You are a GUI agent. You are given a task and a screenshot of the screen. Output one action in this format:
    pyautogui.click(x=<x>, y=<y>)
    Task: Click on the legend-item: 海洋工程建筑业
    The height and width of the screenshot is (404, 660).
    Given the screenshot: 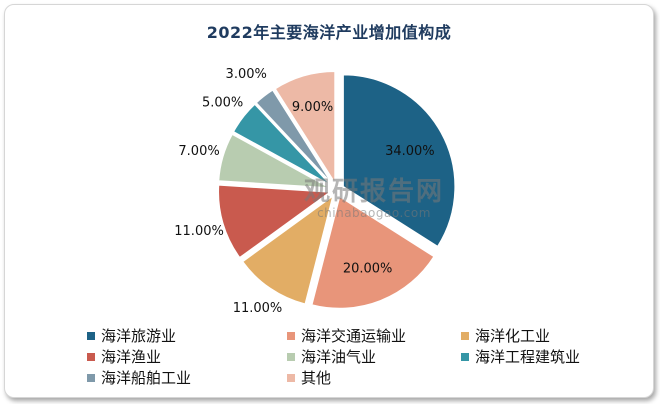 What is the action you would take?
    pyautogui.click(x=536, y=357)
    